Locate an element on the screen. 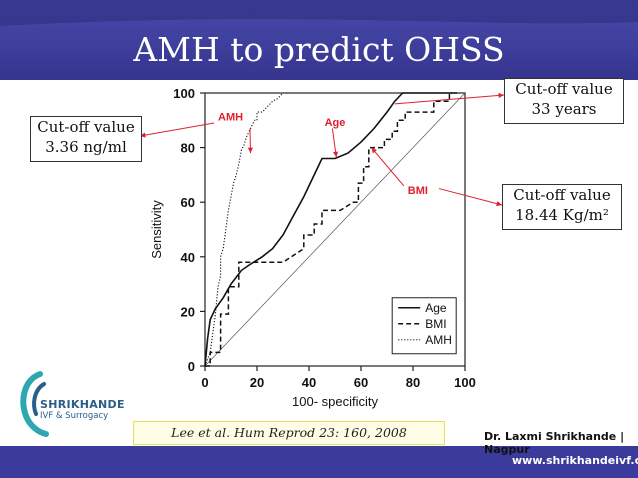 This screenshot has width=638, height=478. x-tick-label: 100 is located at coordinates (465, 382).